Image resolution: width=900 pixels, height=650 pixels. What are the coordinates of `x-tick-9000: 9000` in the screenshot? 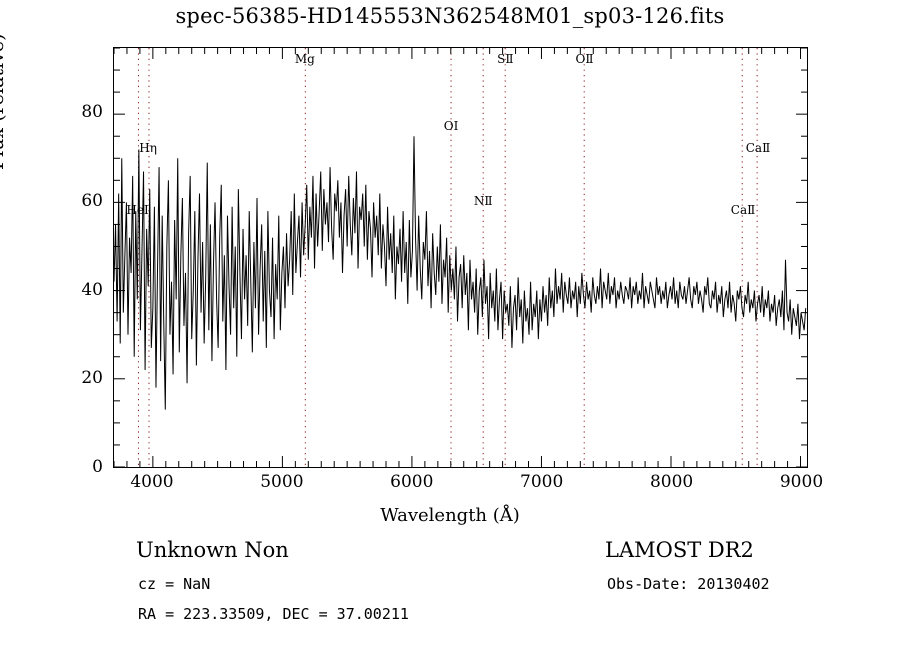 It's located at (801, 482).